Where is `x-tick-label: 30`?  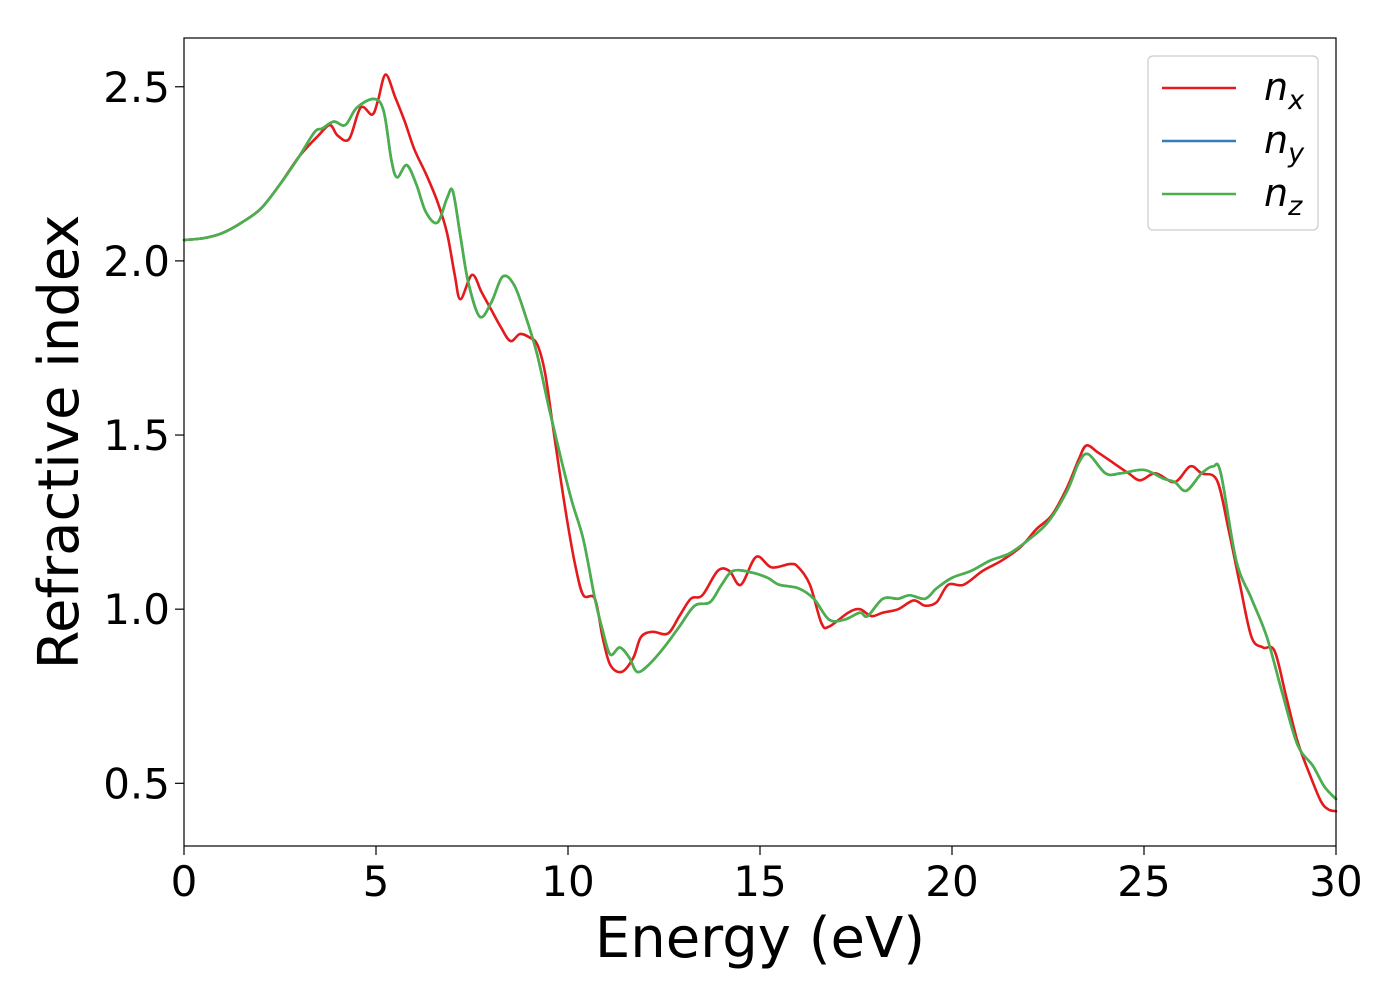 x-tick-label: 30 is located at coordinates (1335, 881).